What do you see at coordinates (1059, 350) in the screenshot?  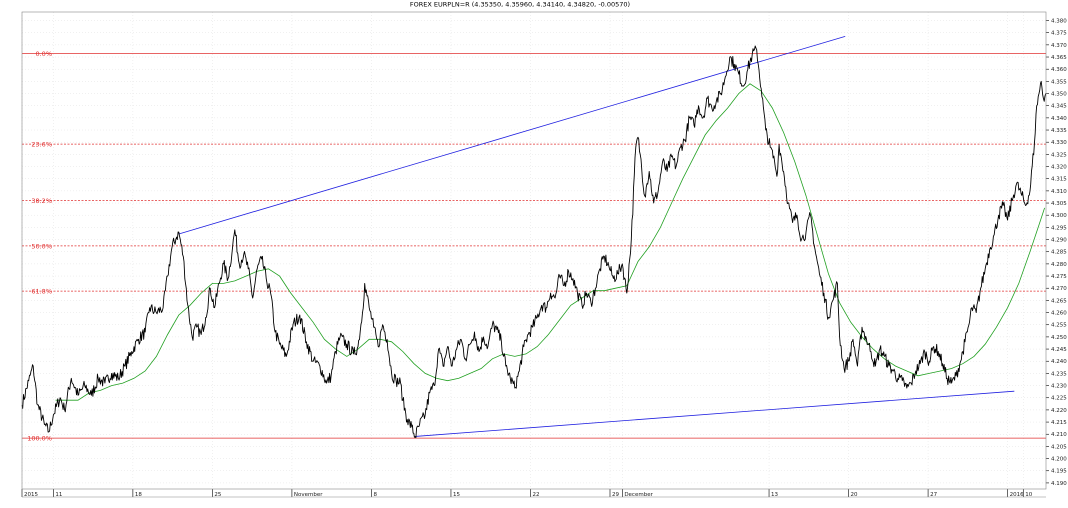 I see `y-tick-label: 4.245` at bounding box center [1059, 350].